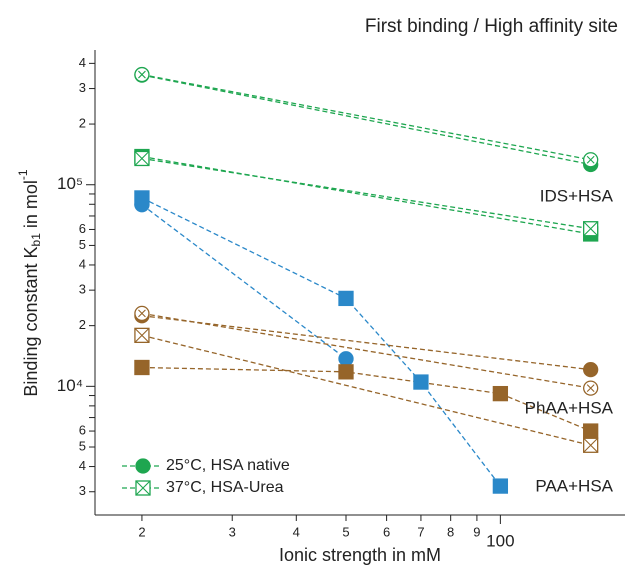  What do you see at coordinates (450, 531) in the screenshot?
I see `x-tick-label: 8` at bounding box center [450, 531].